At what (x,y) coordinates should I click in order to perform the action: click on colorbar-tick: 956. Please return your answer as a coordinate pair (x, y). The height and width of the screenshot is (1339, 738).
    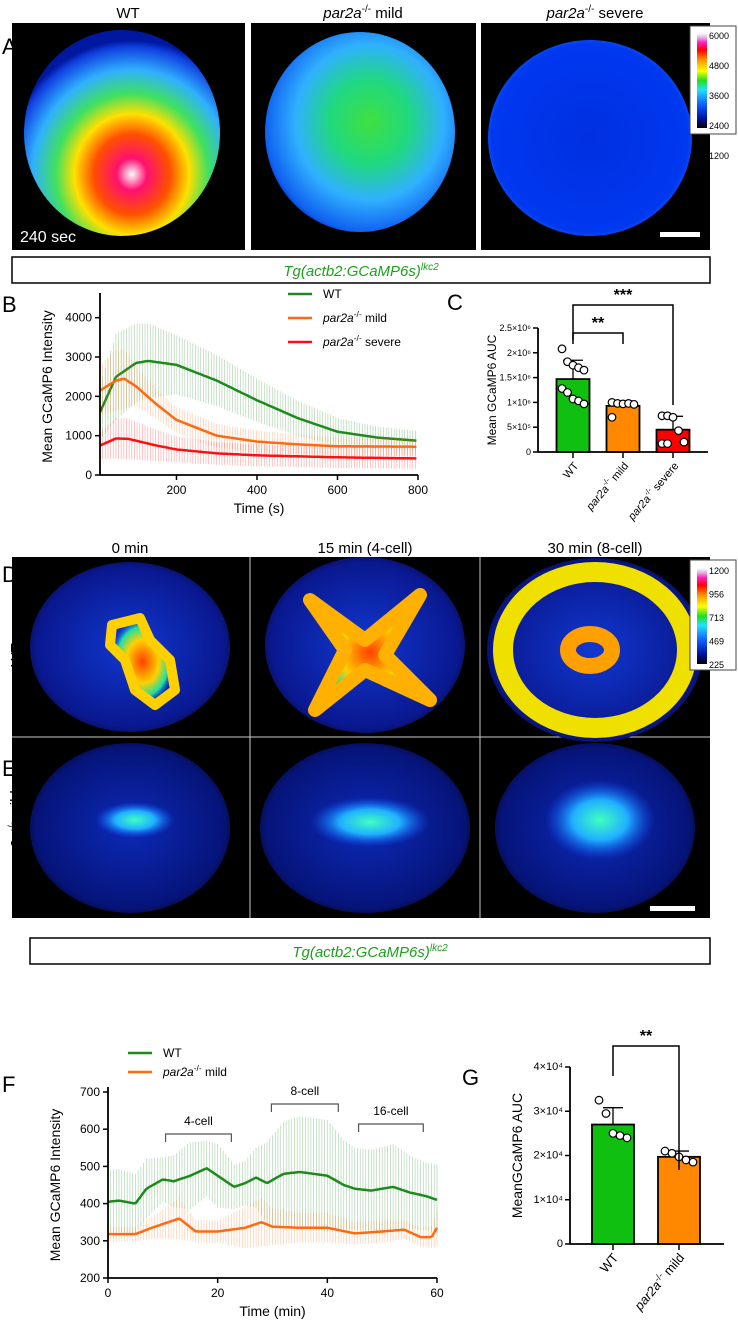
    Looking at the image, I should click on (716, 595).